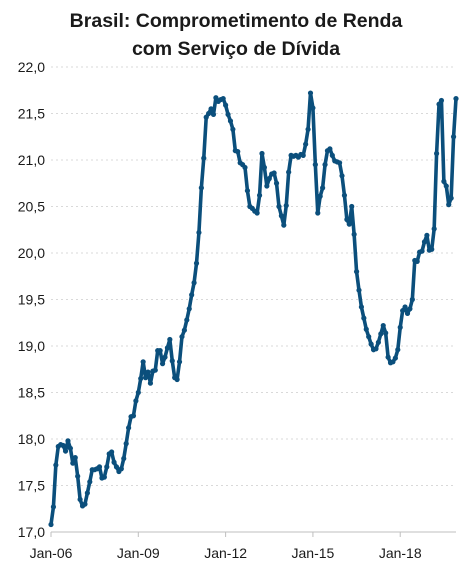 The width and height of the screenshot is (473, 568). I want to click on y-tick-label: 17,0, so click(31, 532).